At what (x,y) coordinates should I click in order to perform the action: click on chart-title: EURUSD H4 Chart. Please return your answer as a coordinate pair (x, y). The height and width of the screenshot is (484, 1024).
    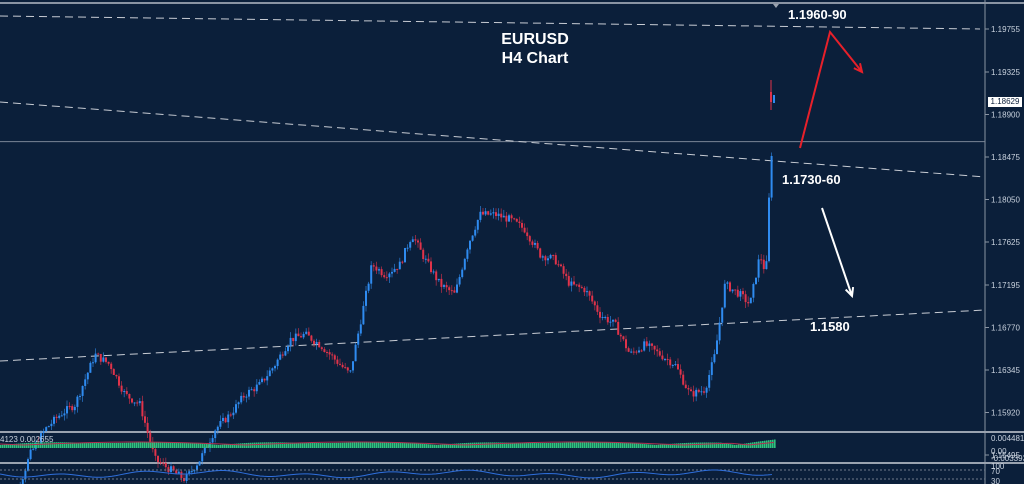
    Looking at the image, I should click on (535, 49).